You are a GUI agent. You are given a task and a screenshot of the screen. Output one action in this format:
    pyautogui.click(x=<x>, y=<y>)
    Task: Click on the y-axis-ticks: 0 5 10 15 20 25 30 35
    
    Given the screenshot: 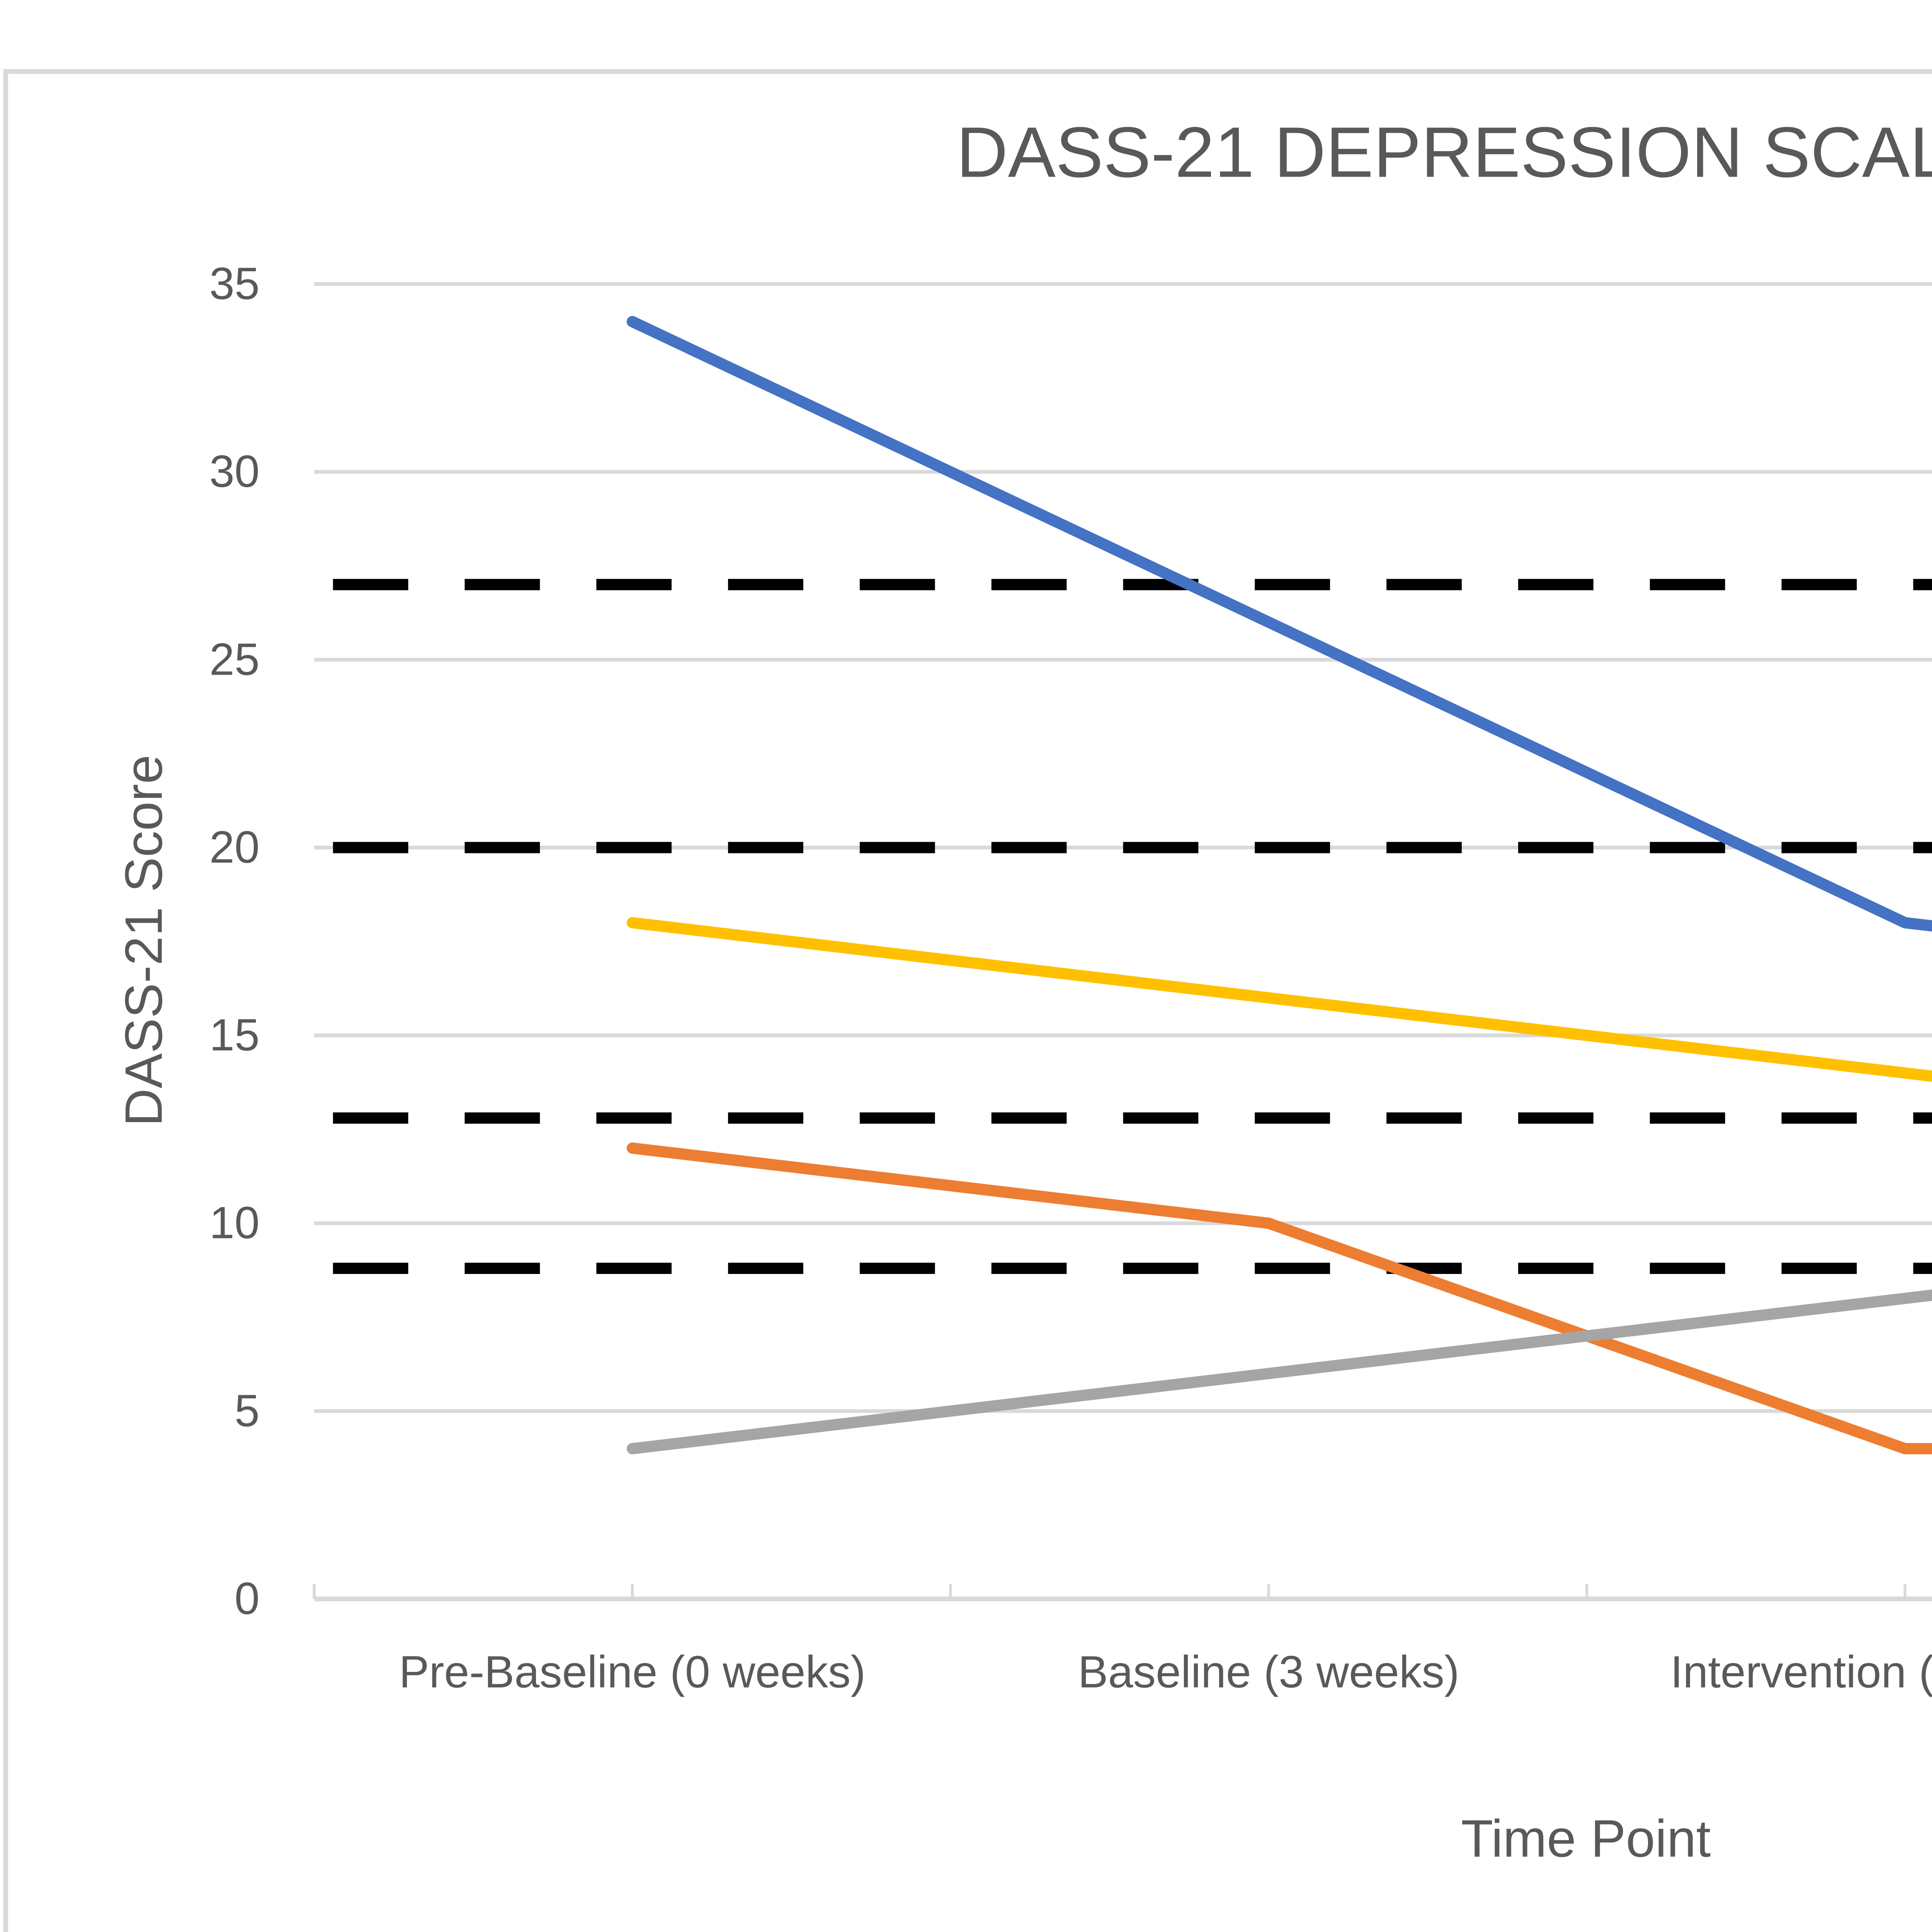 What is the action you would take?
    pyautogui.click(x=235, y=941)
    